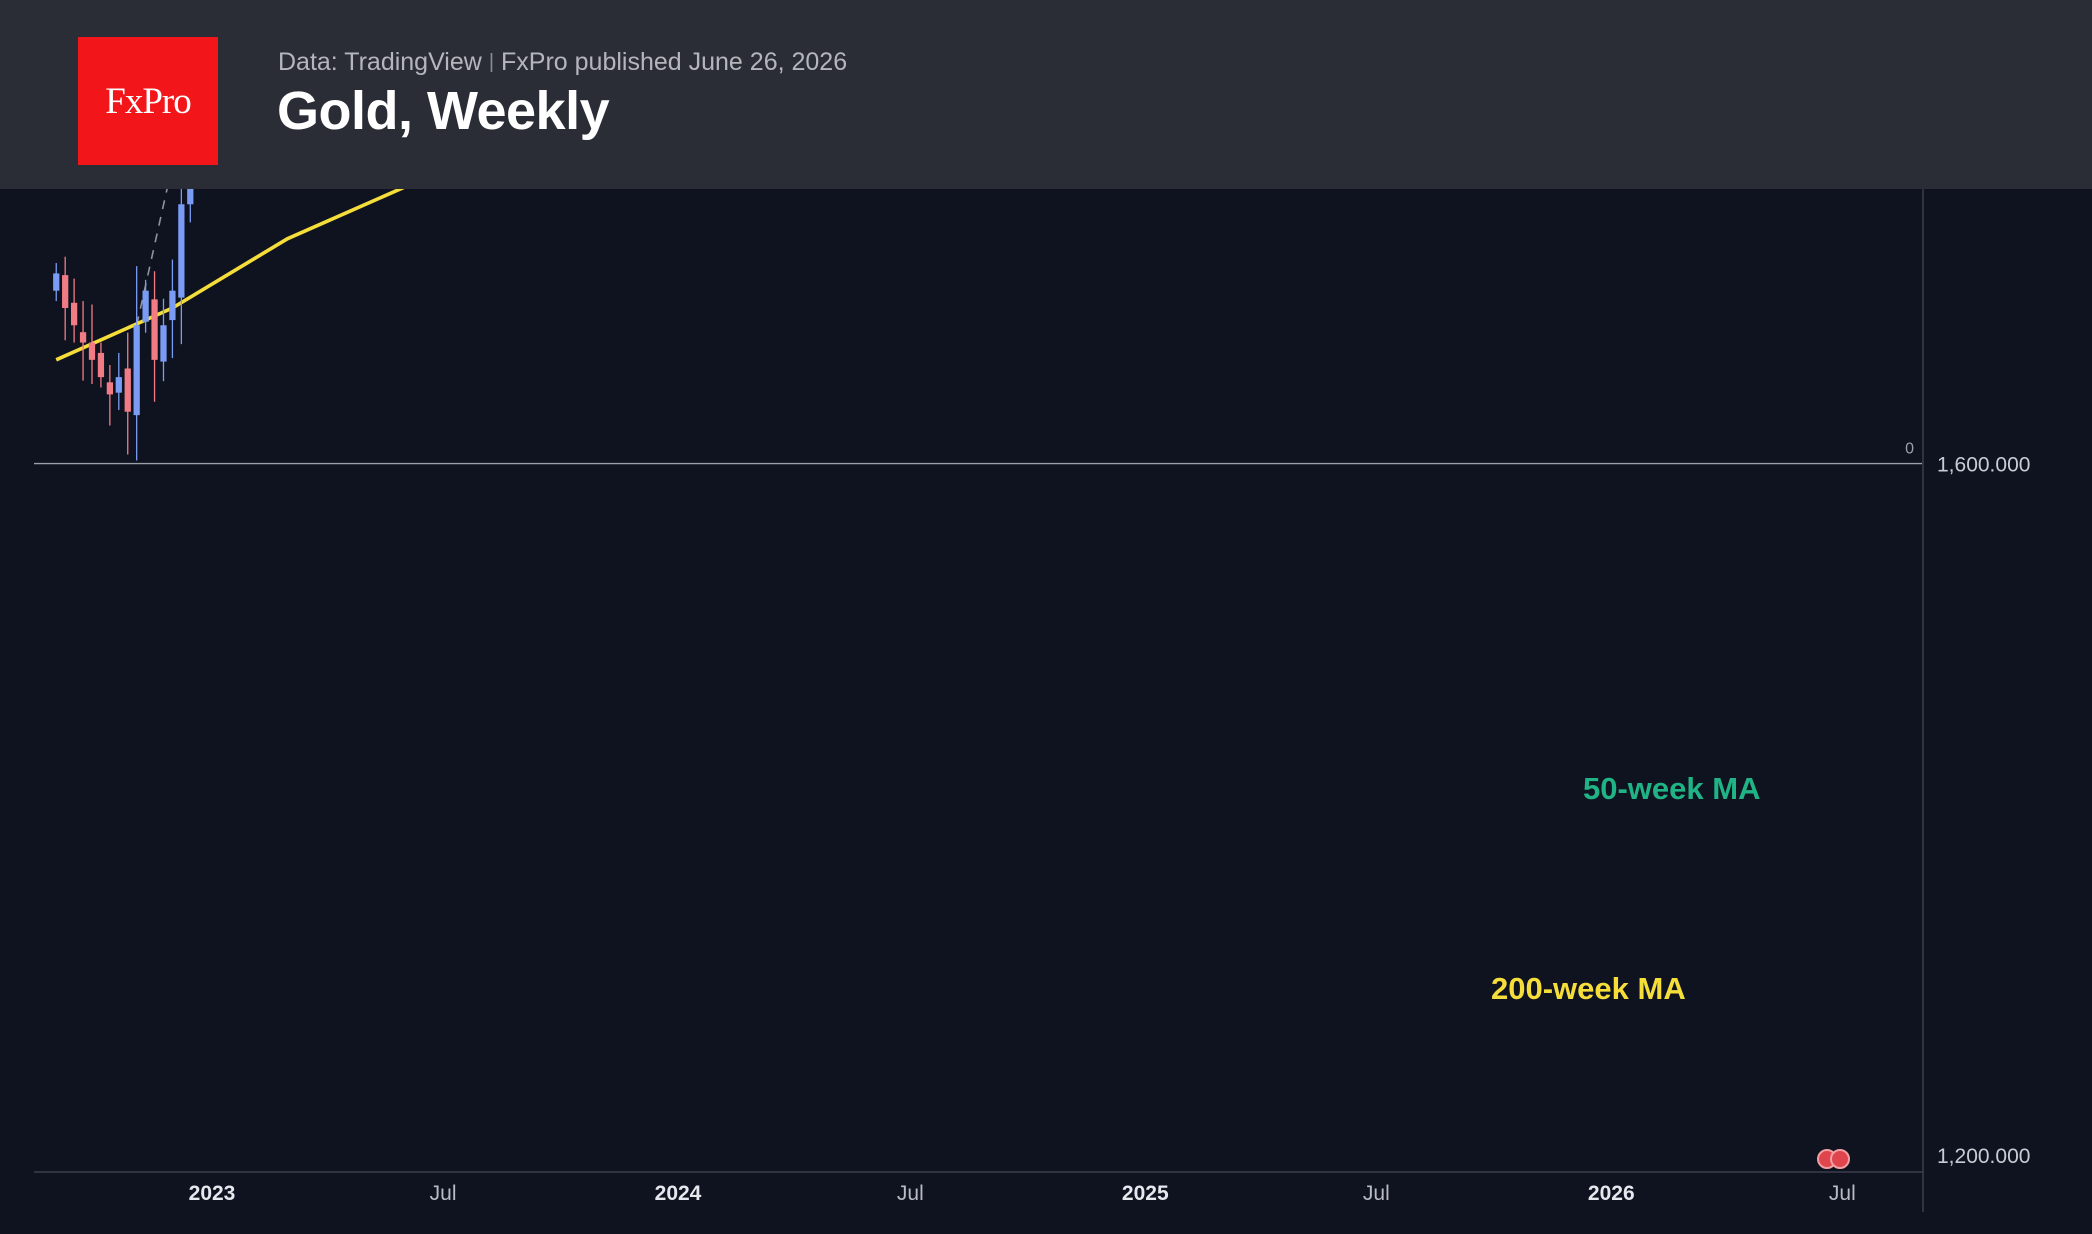 The height and width of the screenshot is (1234, 2092). I want to click on data-source: Data: TradingView, so click(380, 62).